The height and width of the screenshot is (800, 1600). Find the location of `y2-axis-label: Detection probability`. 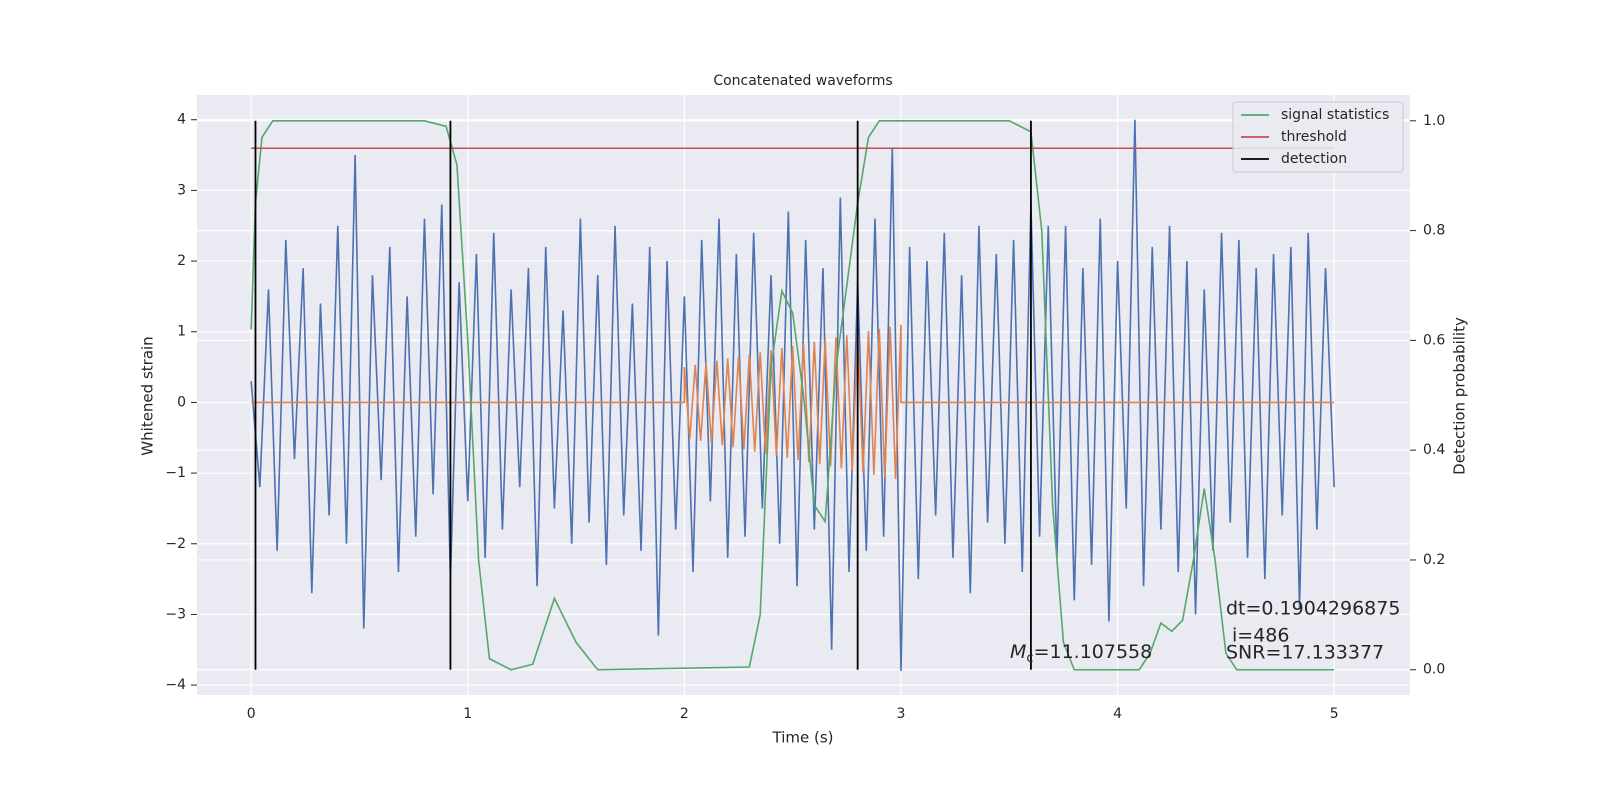

y2-axis-label: Detection probability is located at coordinates (1460, 396).